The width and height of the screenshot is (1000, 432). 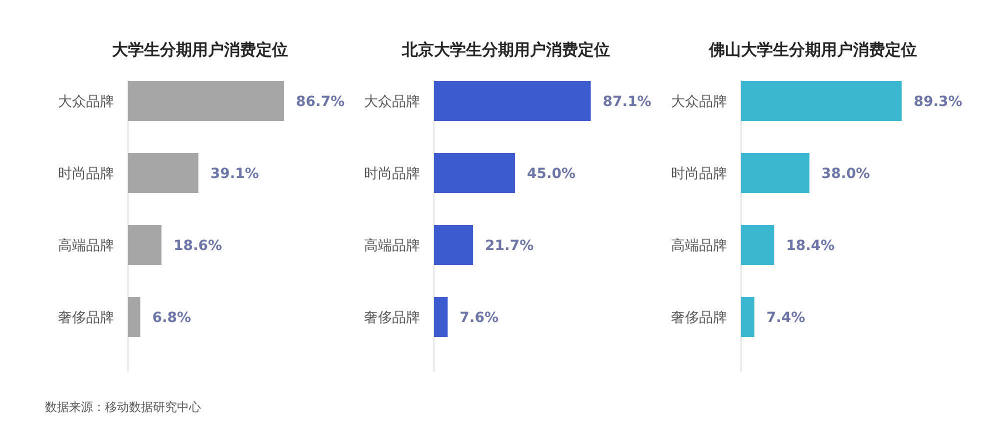 What do you see at coordinates (786, 318) in the screenshot?
I see `data-label: 7.4%` at bounding box center [786, 318].